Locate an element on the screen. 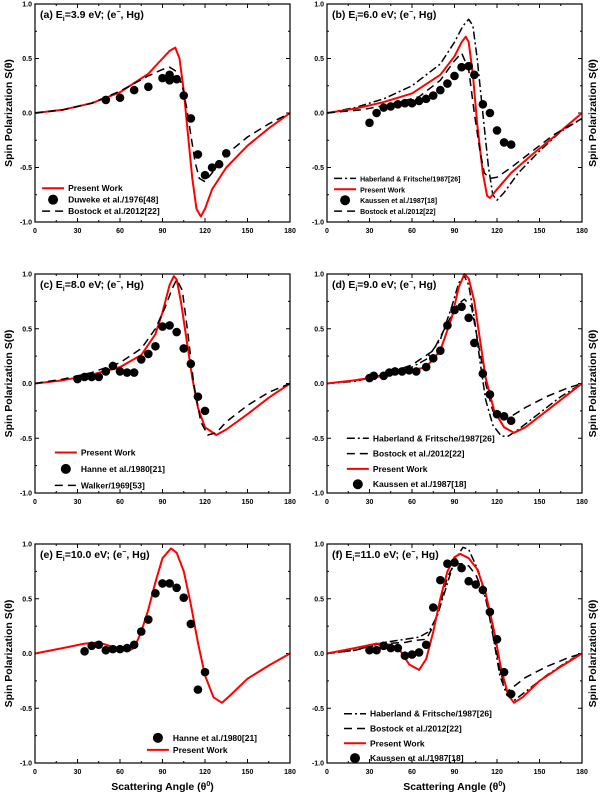 This screenshot has width=602, height=797. panel-title: (b) Ei=6.0 eV; (e−, Hg) is located at coordinates (384, 16).